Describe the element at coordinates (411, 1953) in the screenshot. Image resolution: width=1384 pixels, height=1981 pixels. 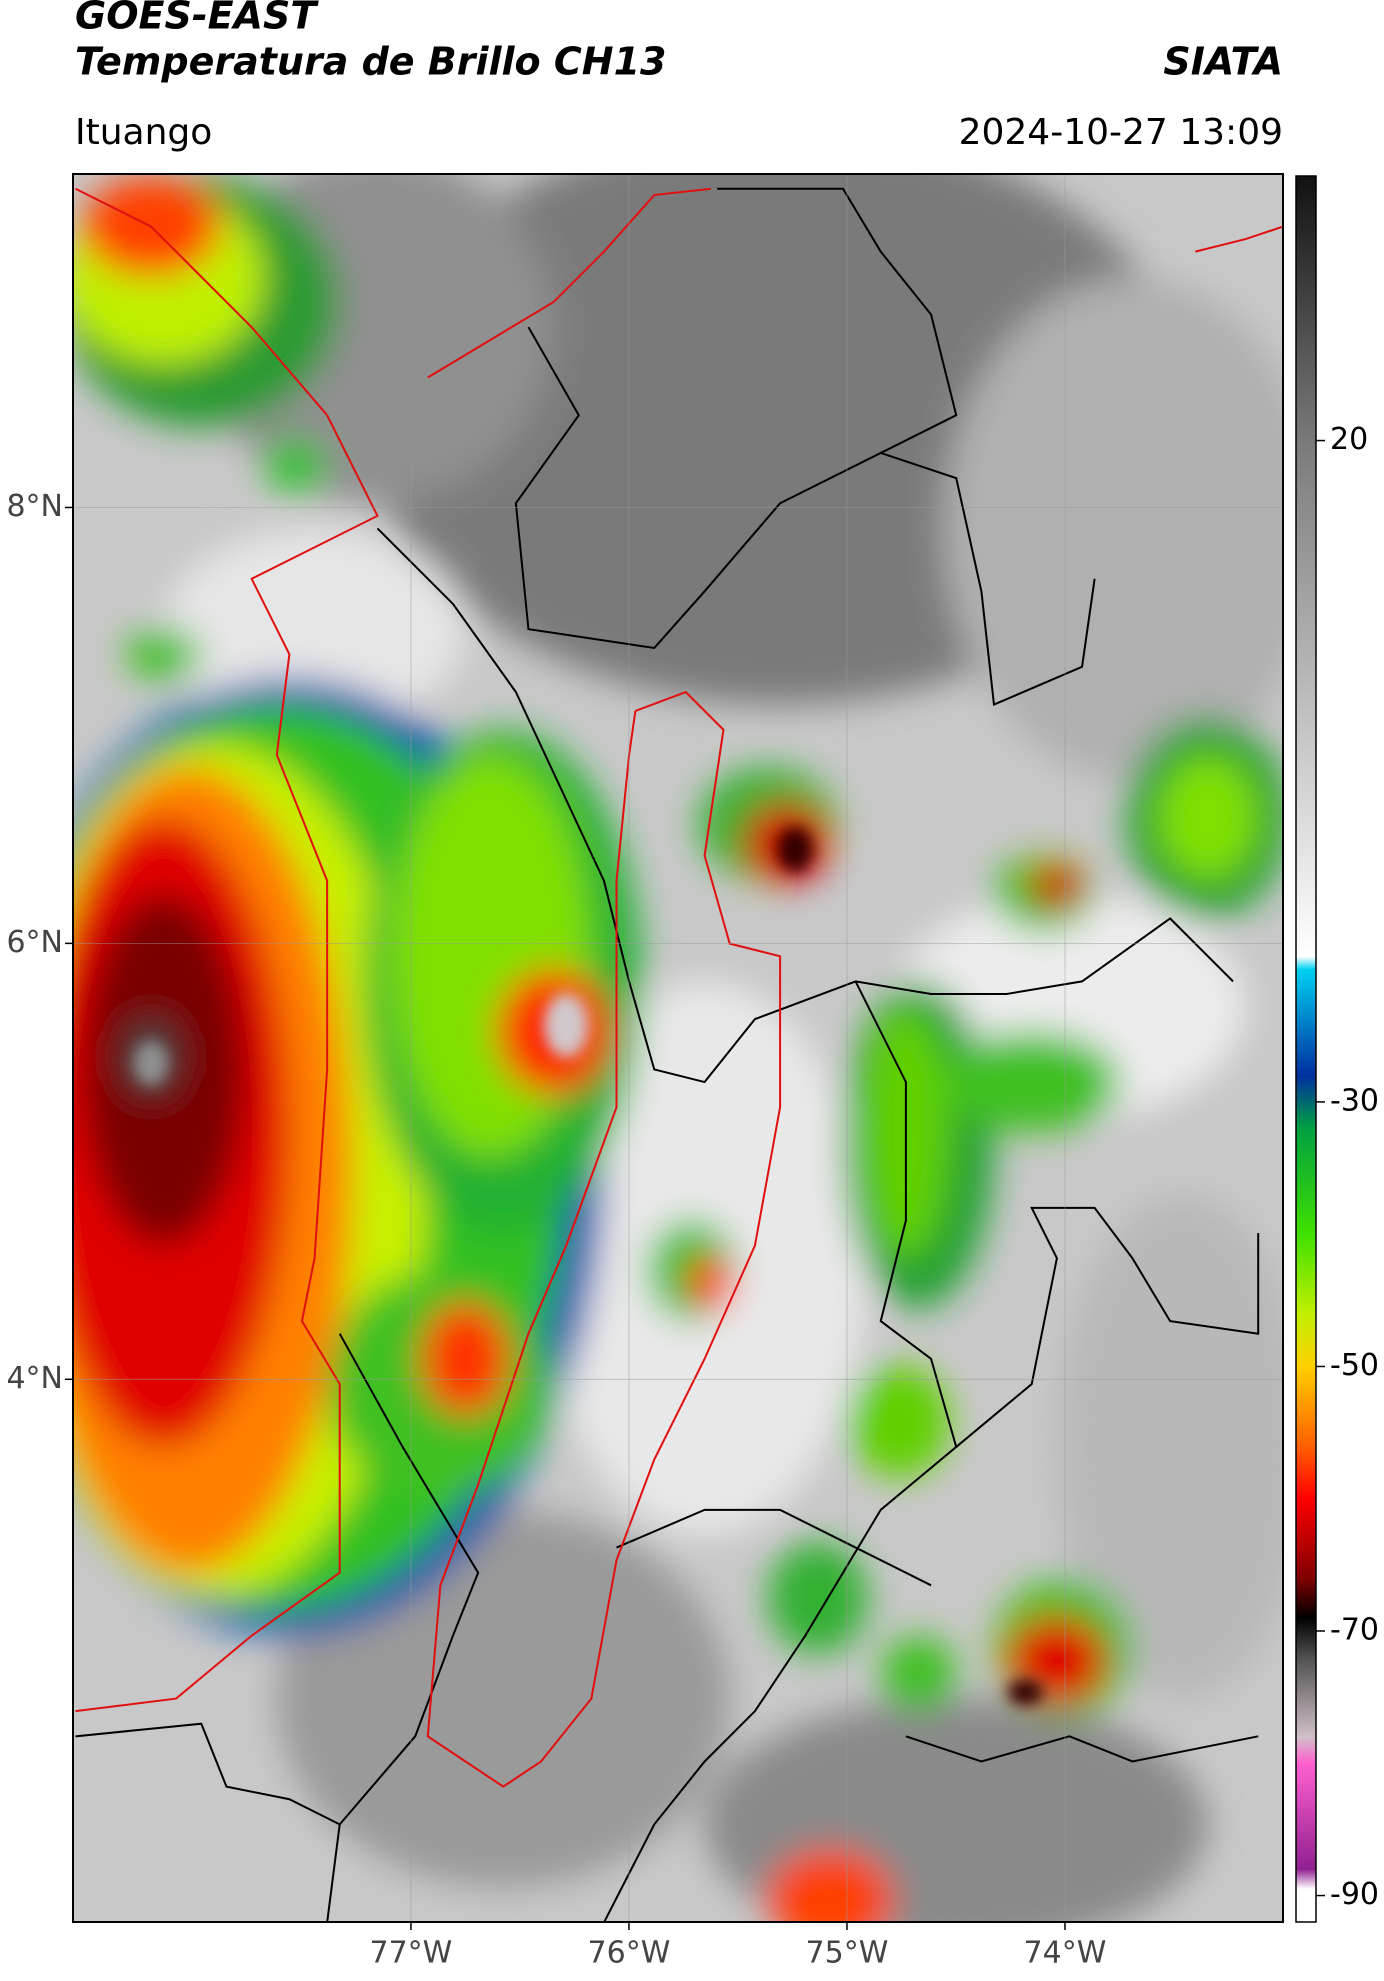
I see `x-tick-label: 77°W` at that location.